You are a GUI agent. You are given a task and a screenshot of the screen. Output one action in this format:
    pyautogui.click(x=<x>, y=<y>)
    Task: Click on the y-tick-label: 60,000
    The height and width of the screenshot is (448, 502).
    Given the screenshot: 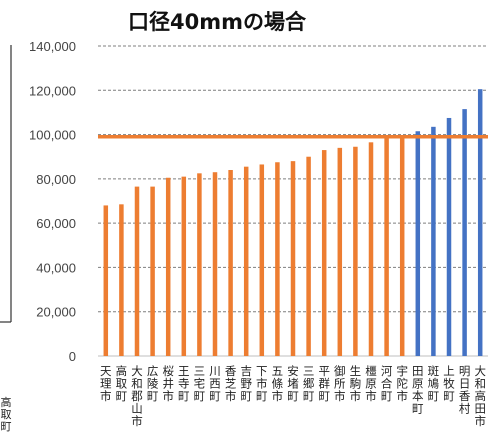 What is the action you would take?
    pyautogui.click(x=56, y=223)
    